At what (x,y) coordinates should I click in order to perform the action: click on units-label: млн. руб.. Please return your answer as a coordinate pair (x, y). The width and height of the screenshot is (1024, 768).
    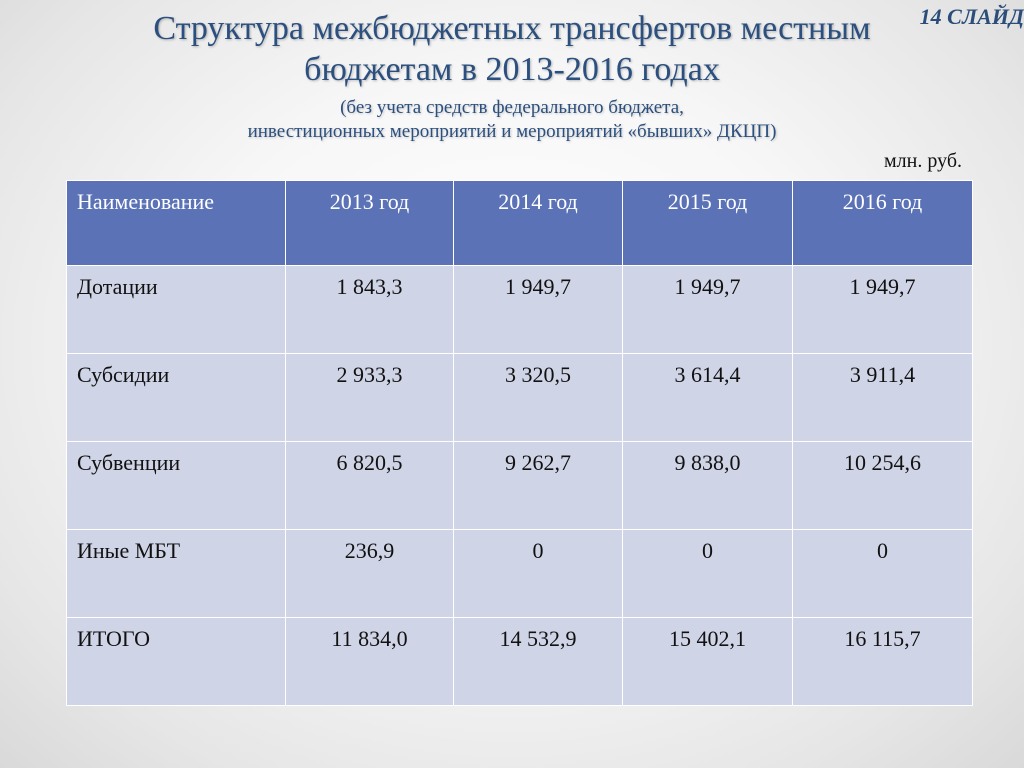
    Looking at the image, I should click on (923, 161).